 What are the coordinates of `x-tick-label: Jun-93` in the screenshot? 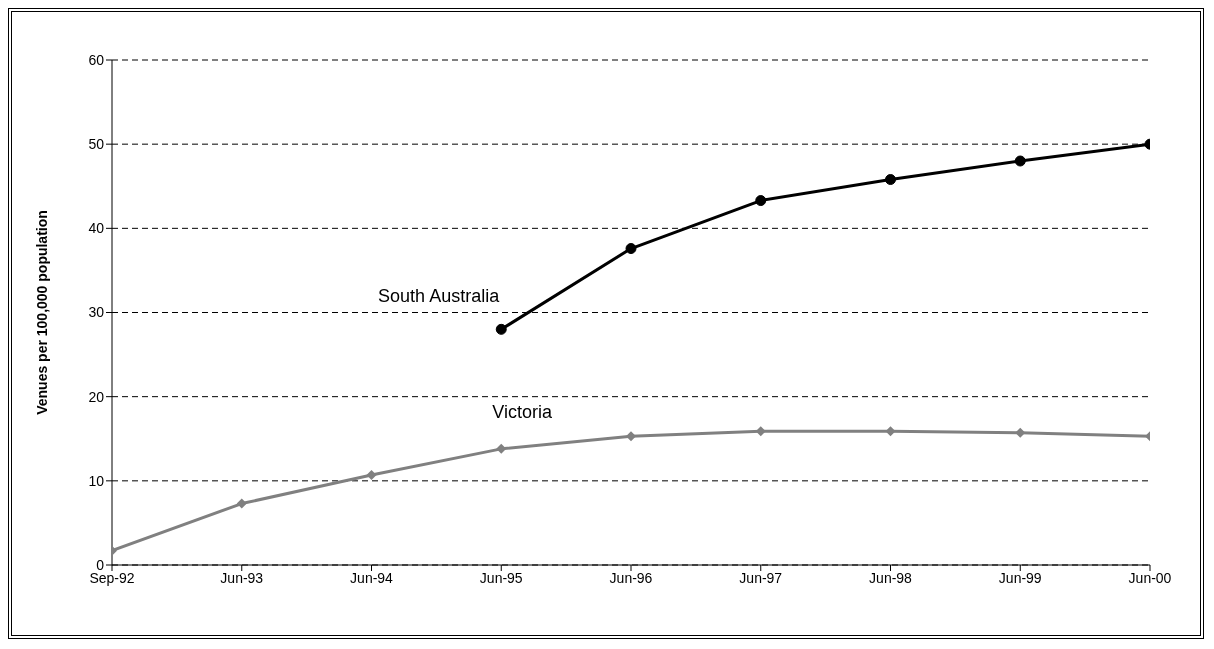 It's located at (242, 577).